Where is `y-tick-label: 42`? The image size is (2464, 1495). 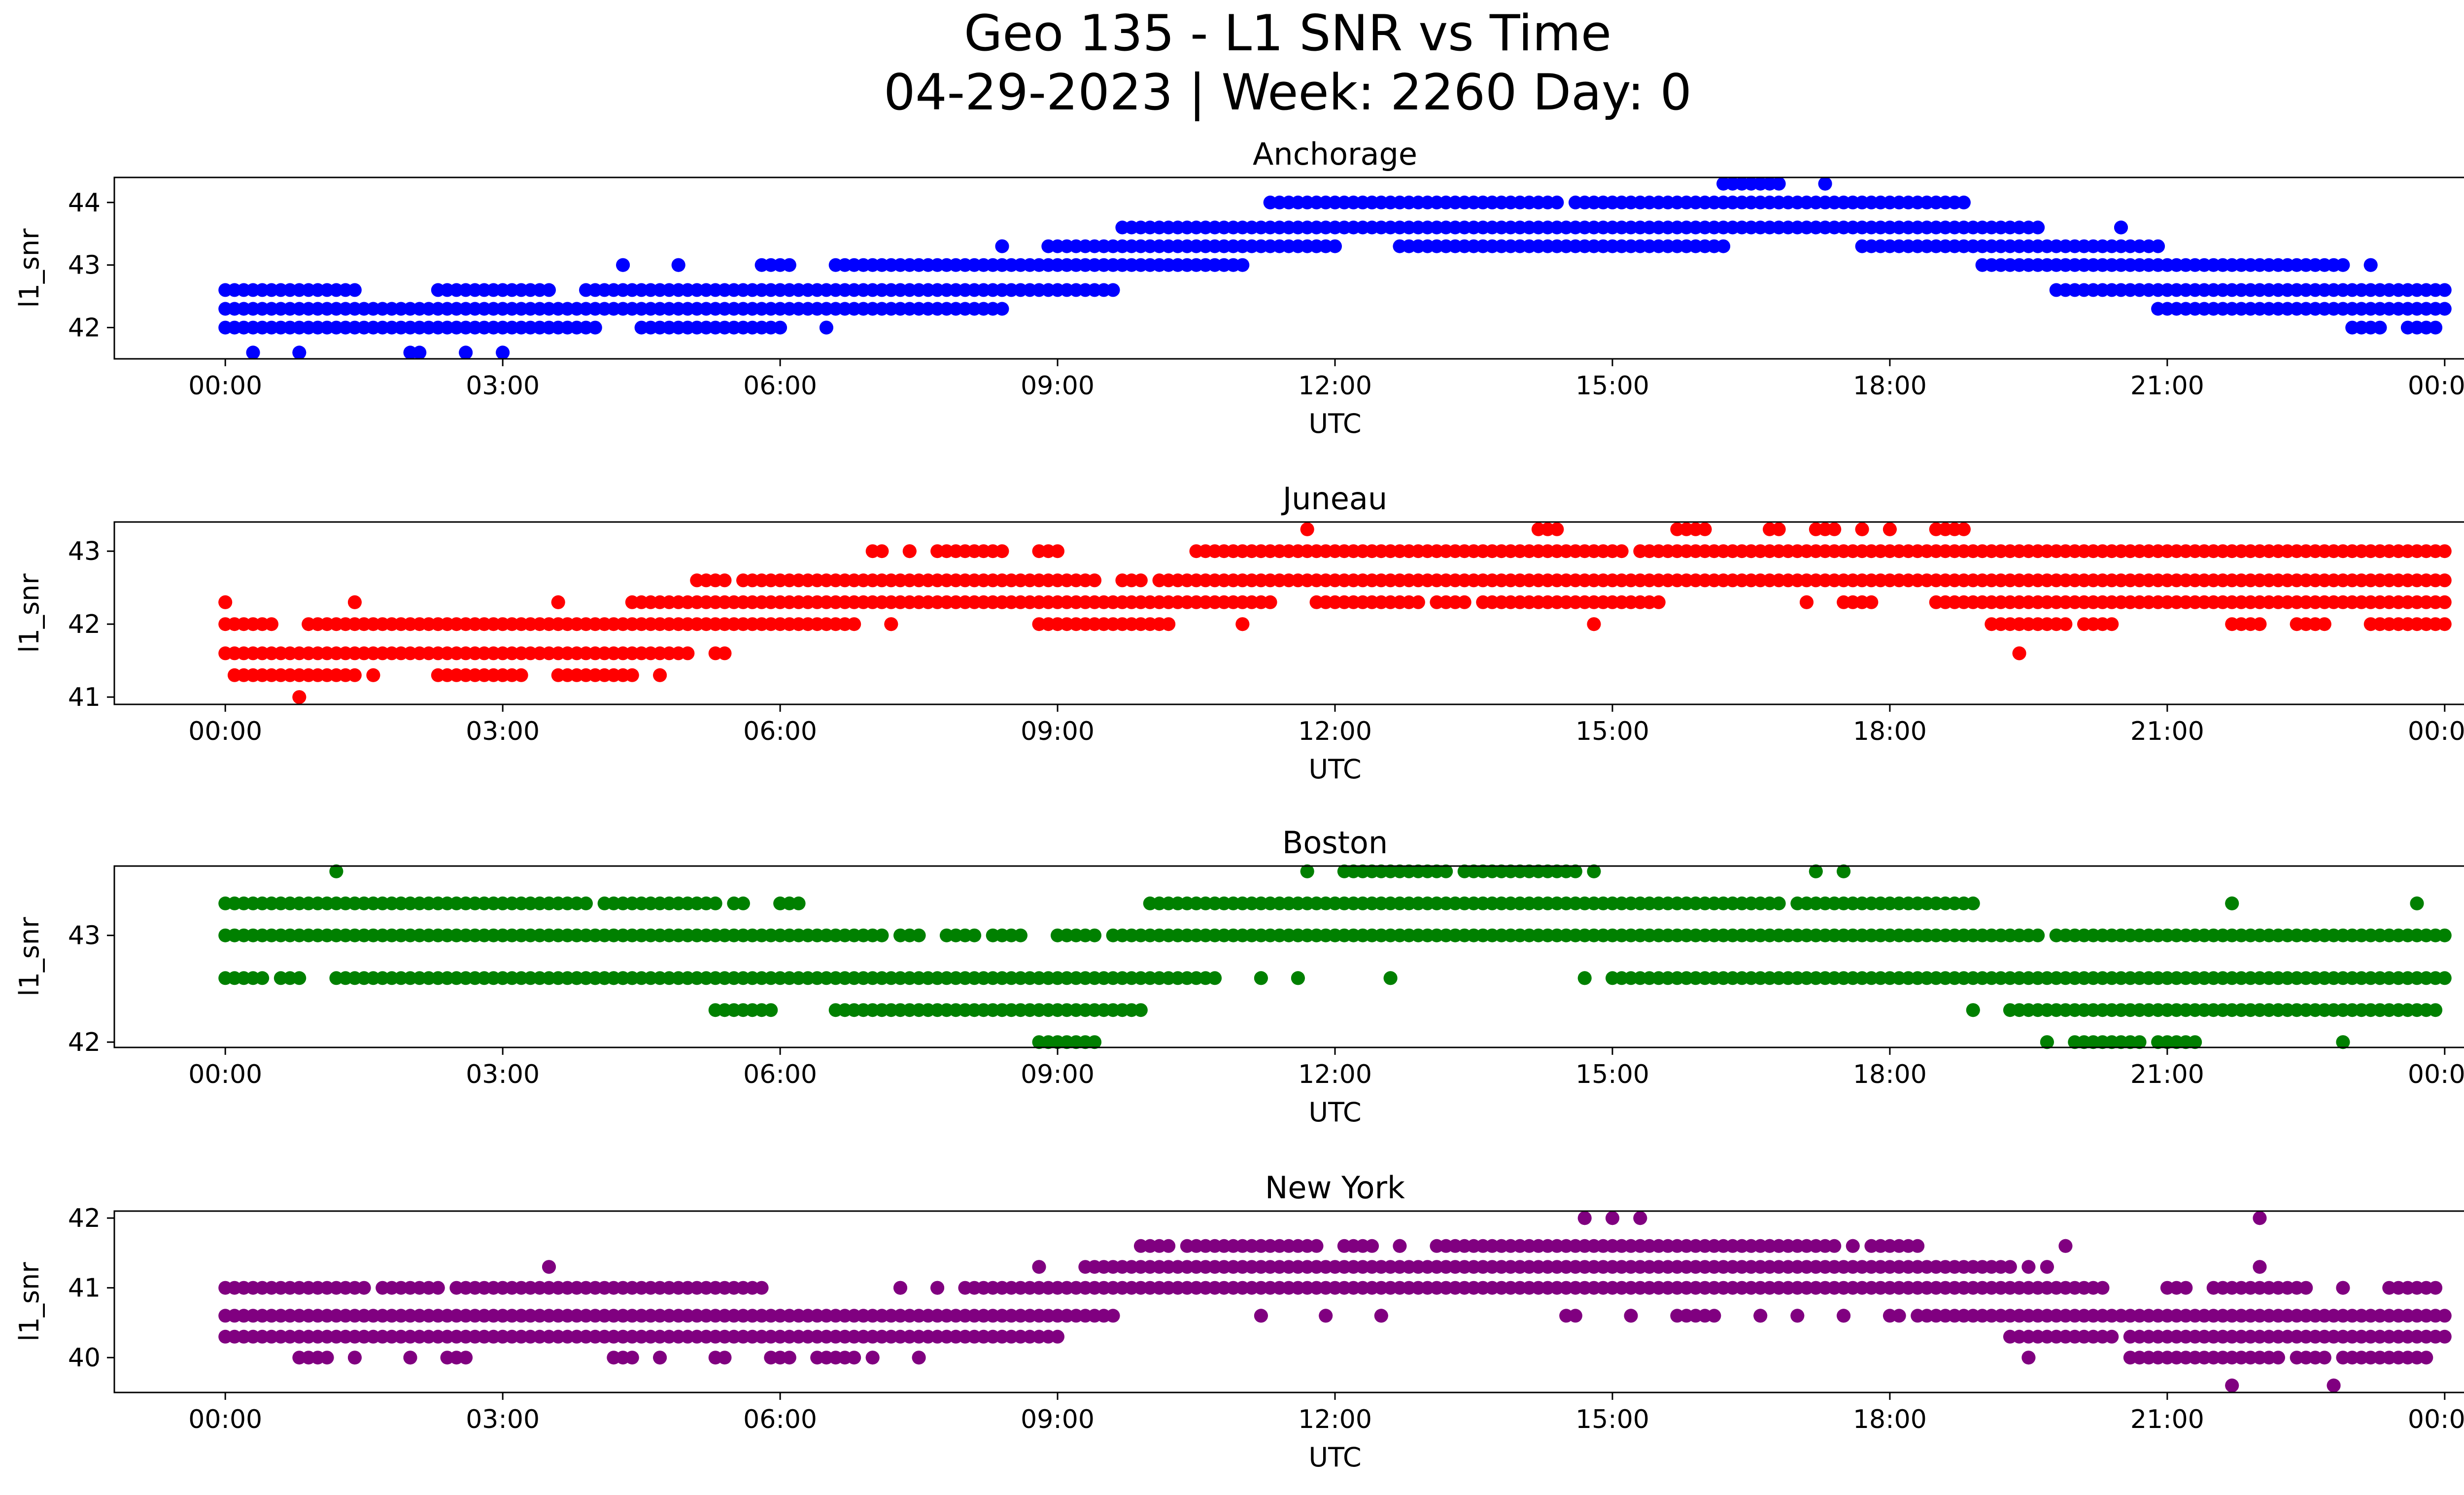 y-tick-label: 42 is located at coordinates (84, 1042).